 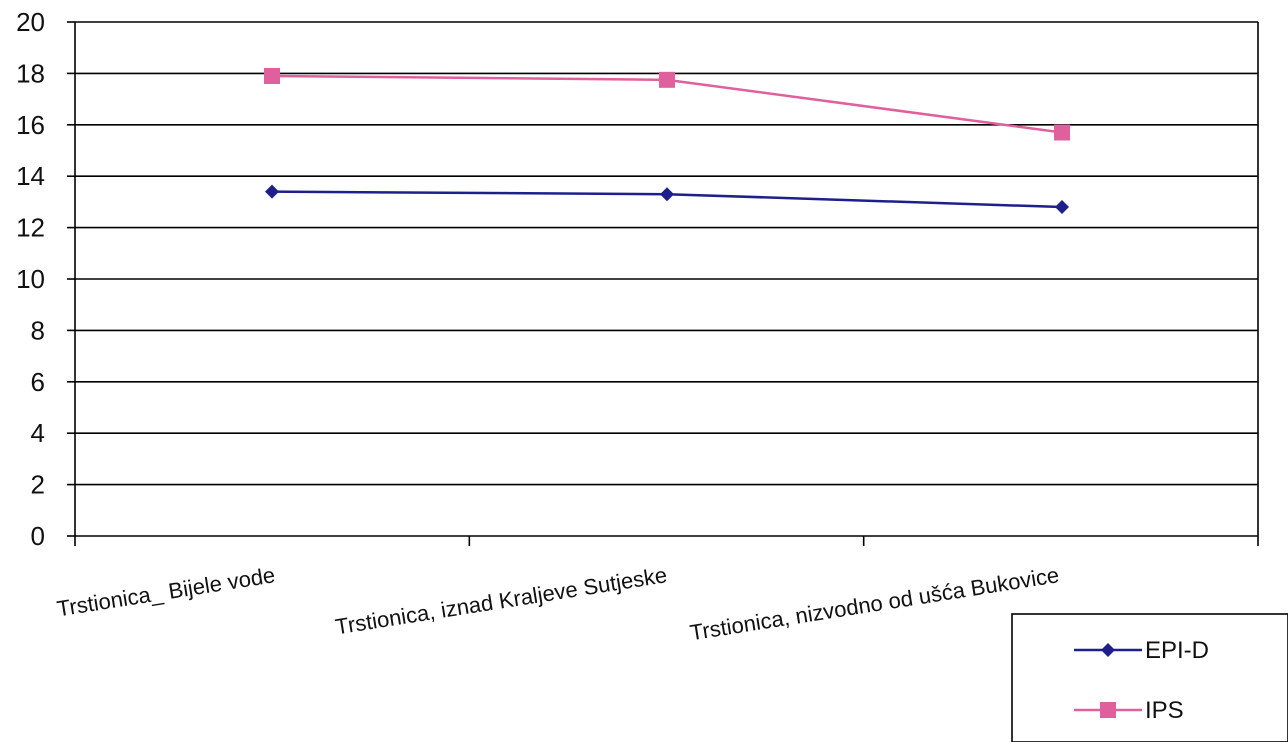 I want to click on legend-label: IPS, so click(x=1164, y=710).